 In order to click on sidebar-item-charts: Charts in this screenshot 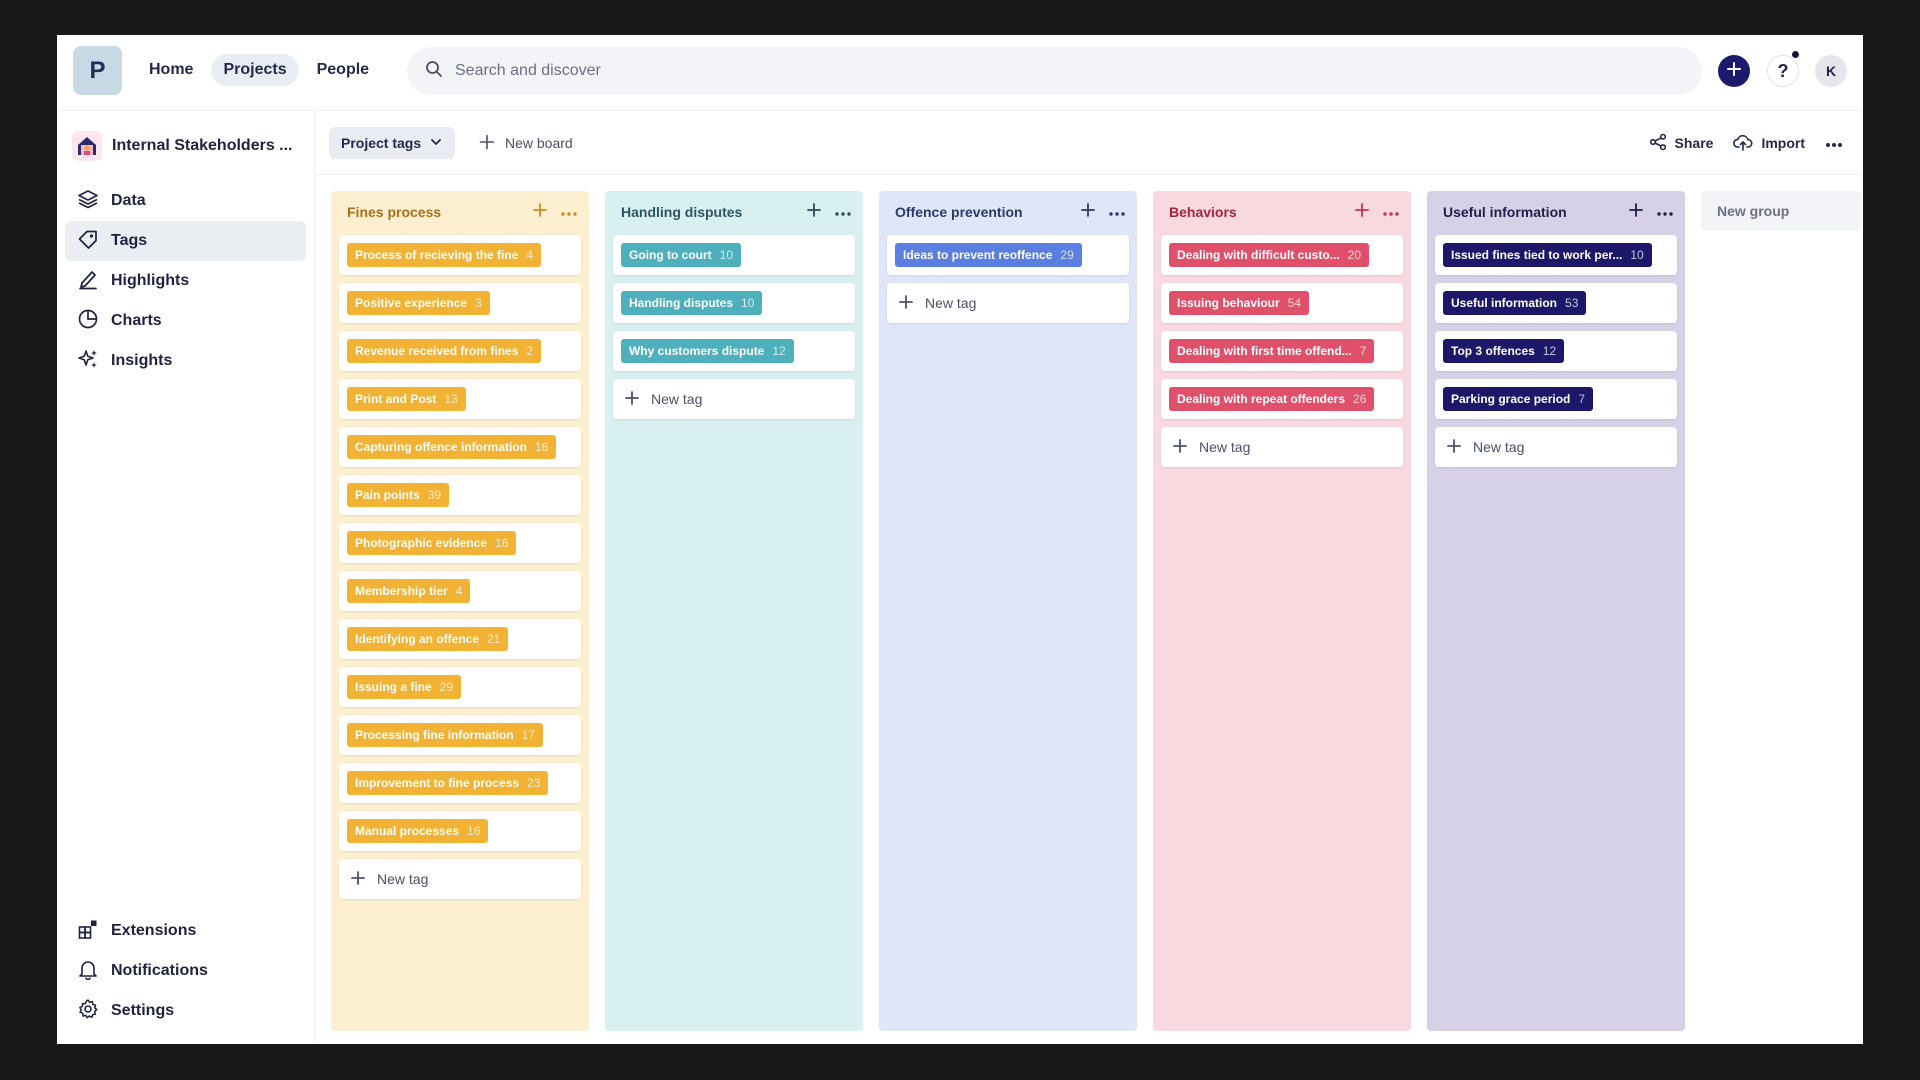, I will do `click(185, 321)`.